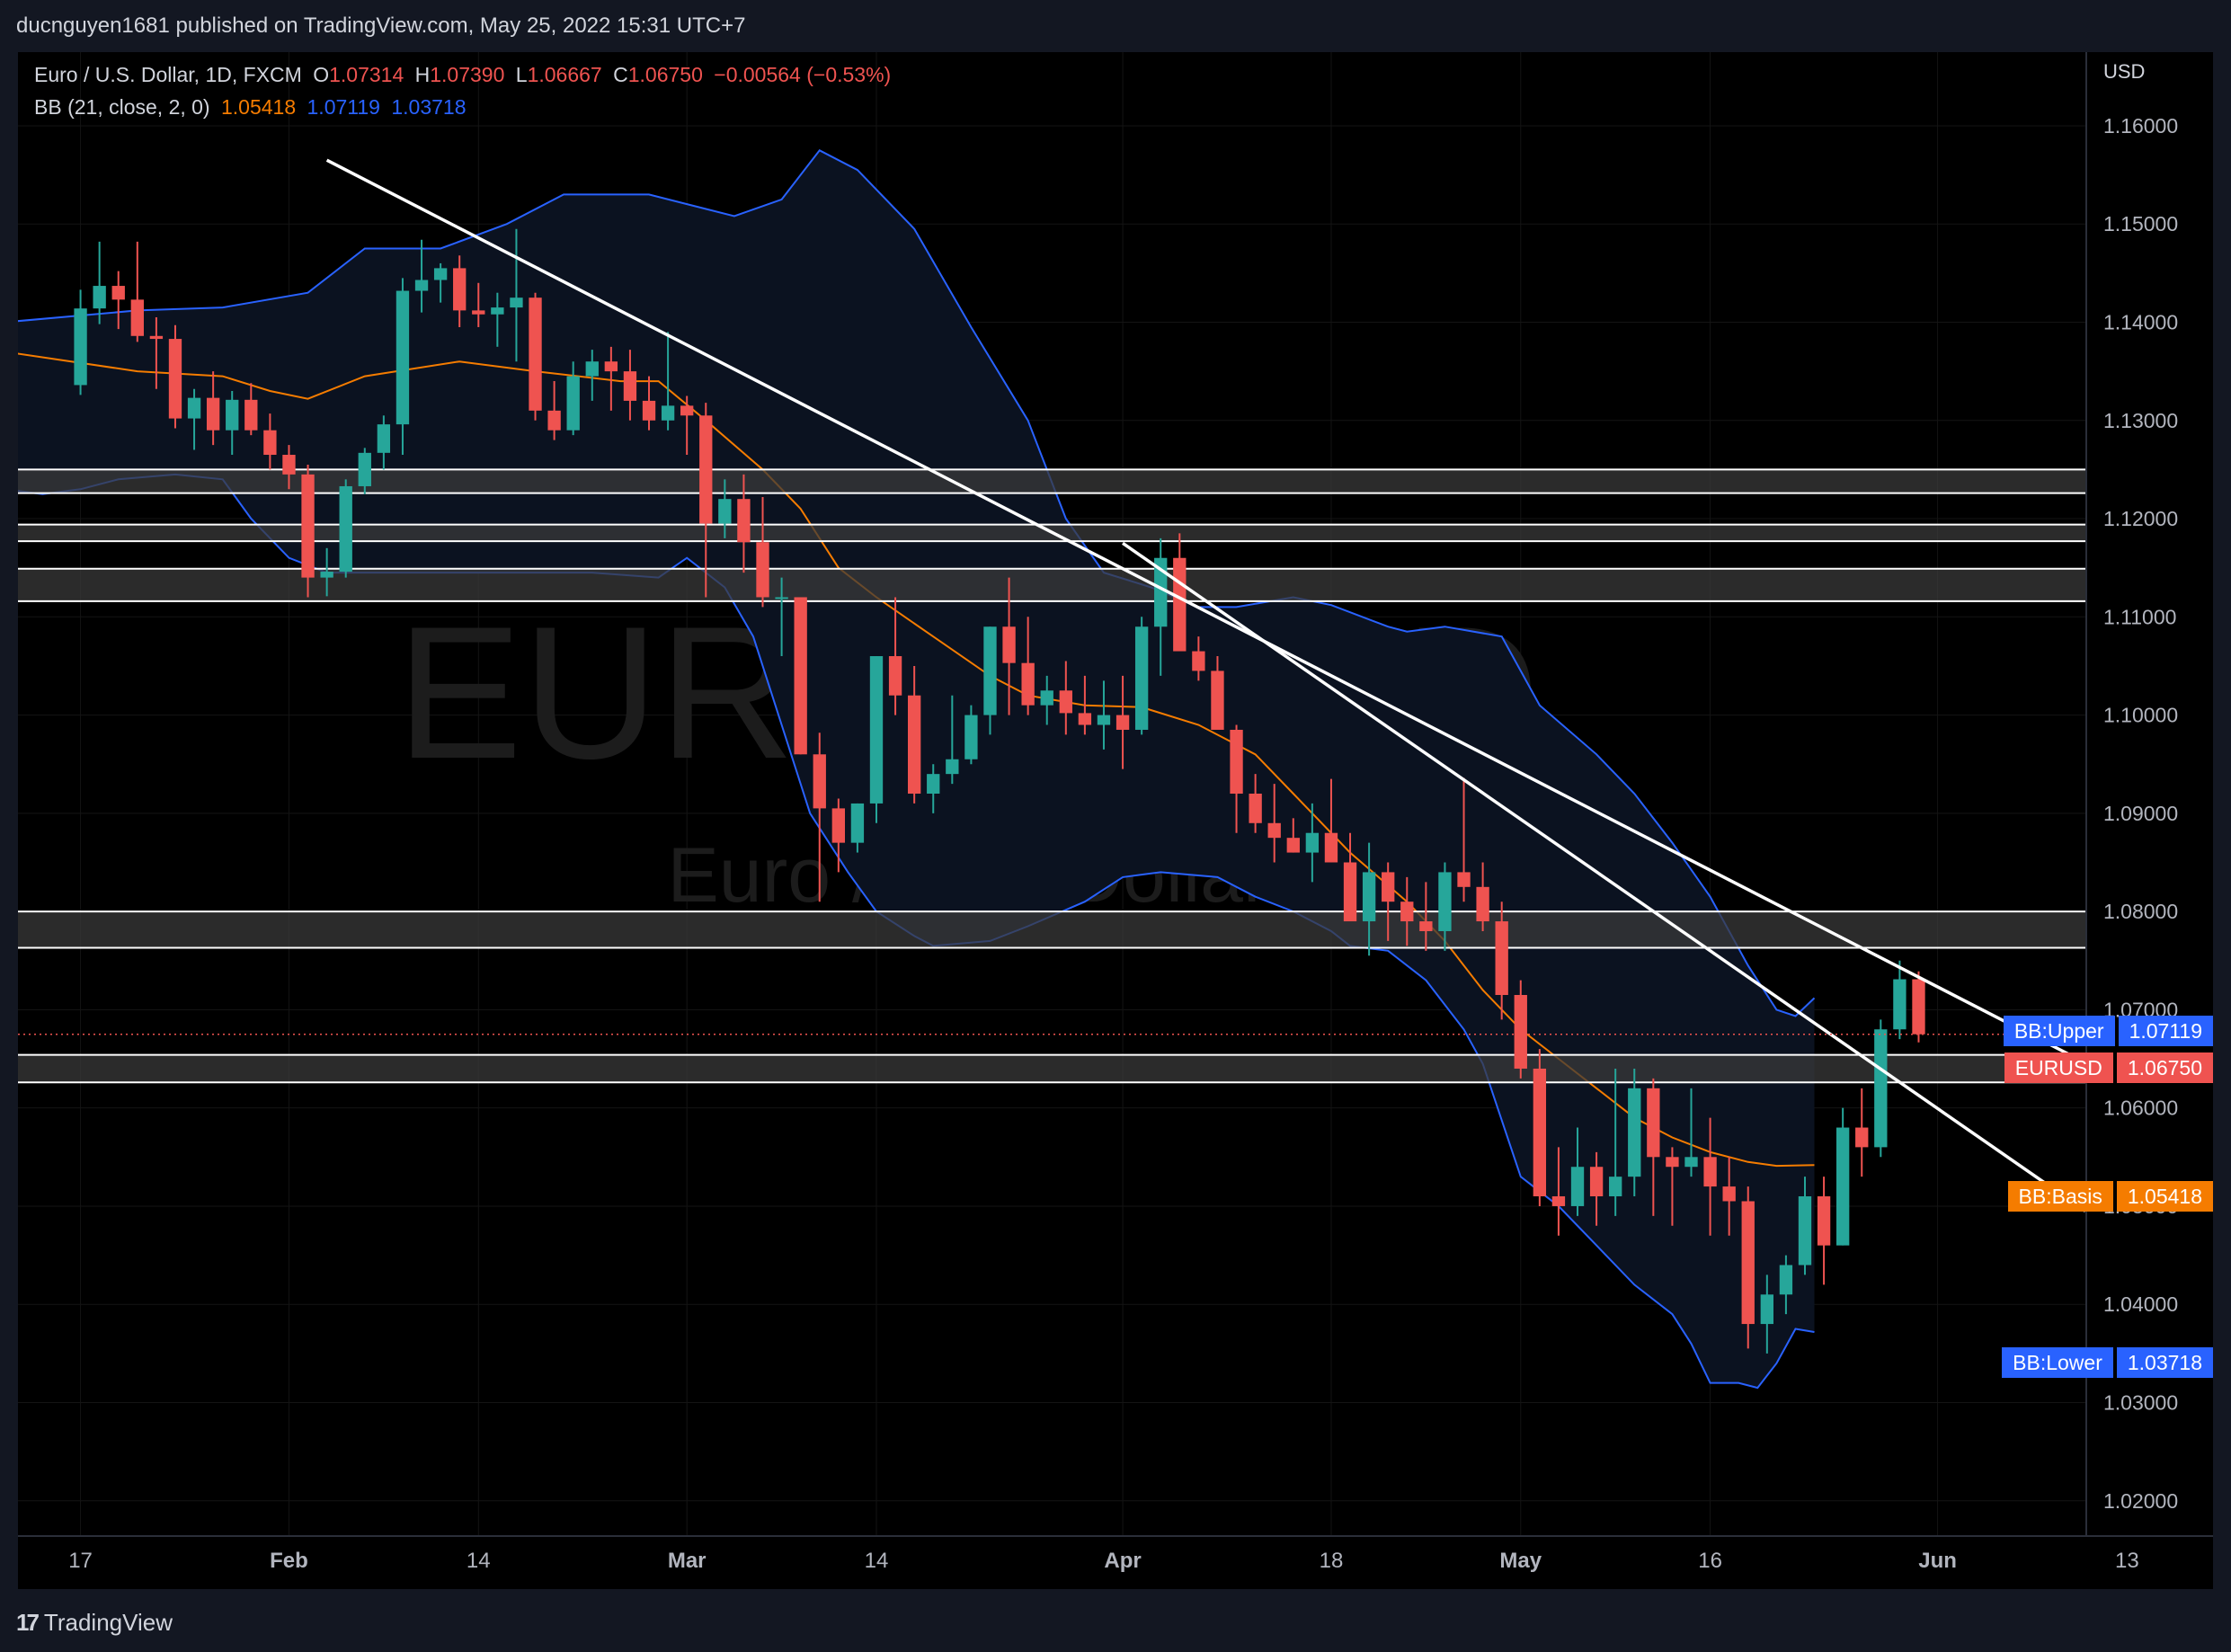  Describe the element at coordinates (1115, 1563) in the screenshot. I see `time-axis-background` at that location.